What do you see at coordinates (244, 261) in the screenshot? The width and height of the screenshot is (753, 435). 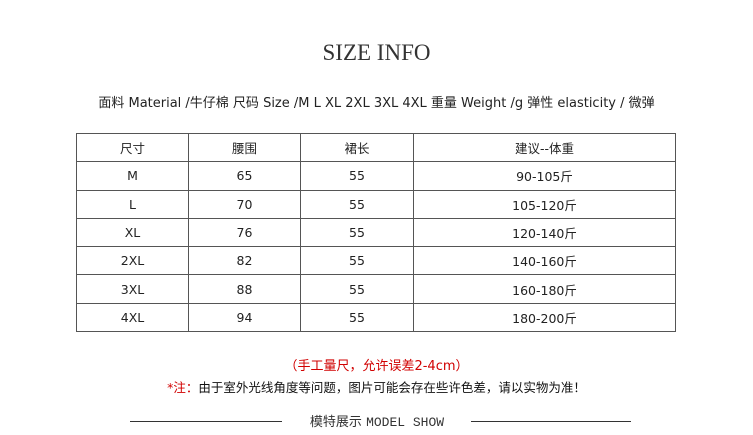 I see `table-cell: 82` at bounding box center [244, 261].